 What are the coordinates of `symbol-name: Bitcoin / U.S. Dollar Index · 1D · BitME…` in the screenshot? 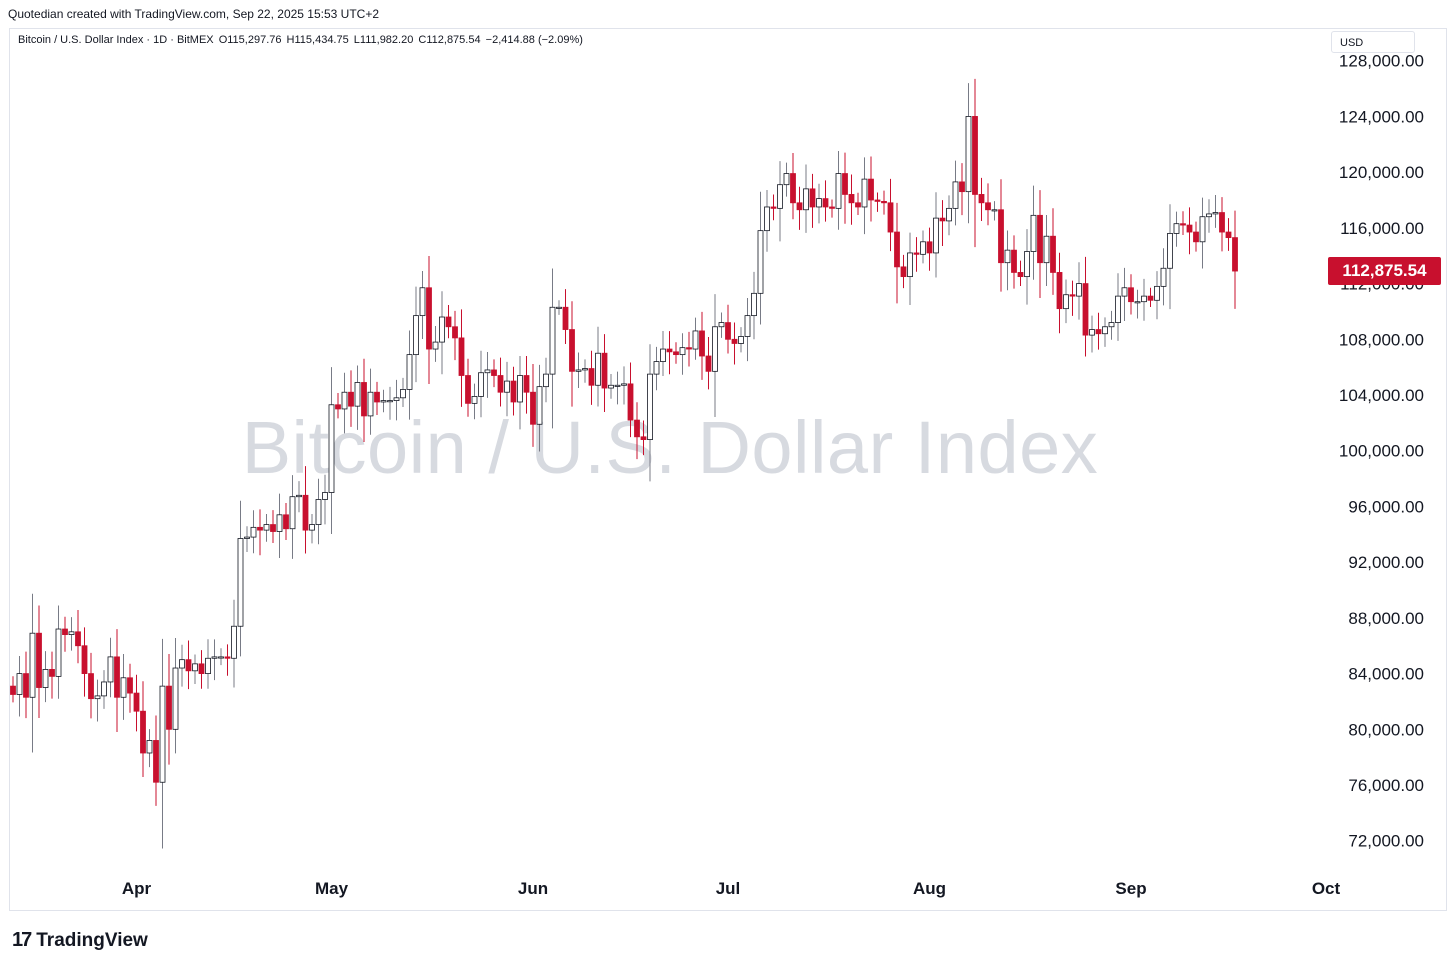 It's located at (116, 40).